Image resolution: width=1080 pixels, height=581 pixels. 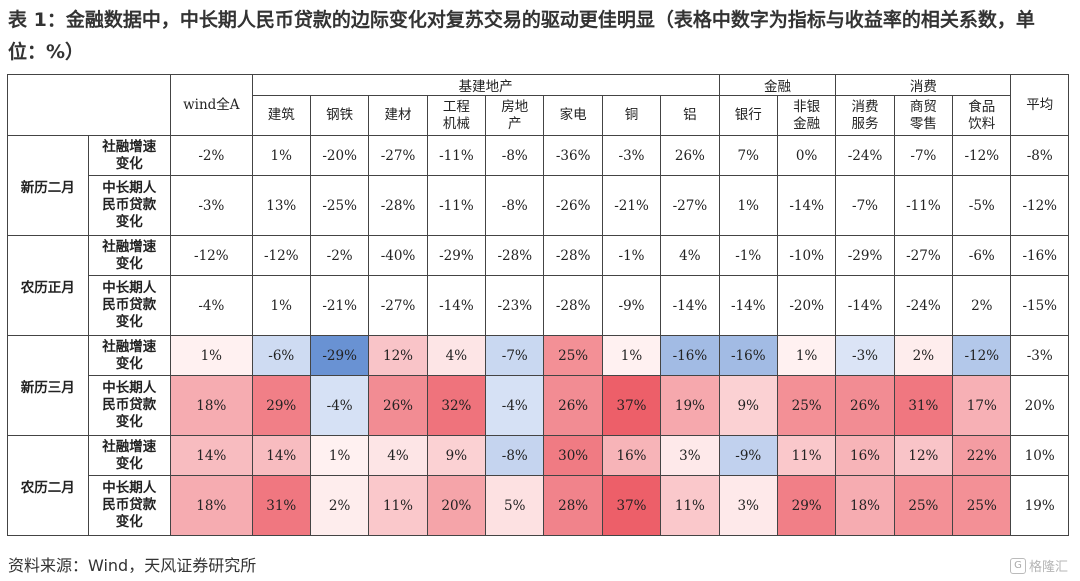 What do you see at coordinates (923, 505) in the screenshot?
I see `value-cell-sm: 25%` at bounding box center [923, 505].